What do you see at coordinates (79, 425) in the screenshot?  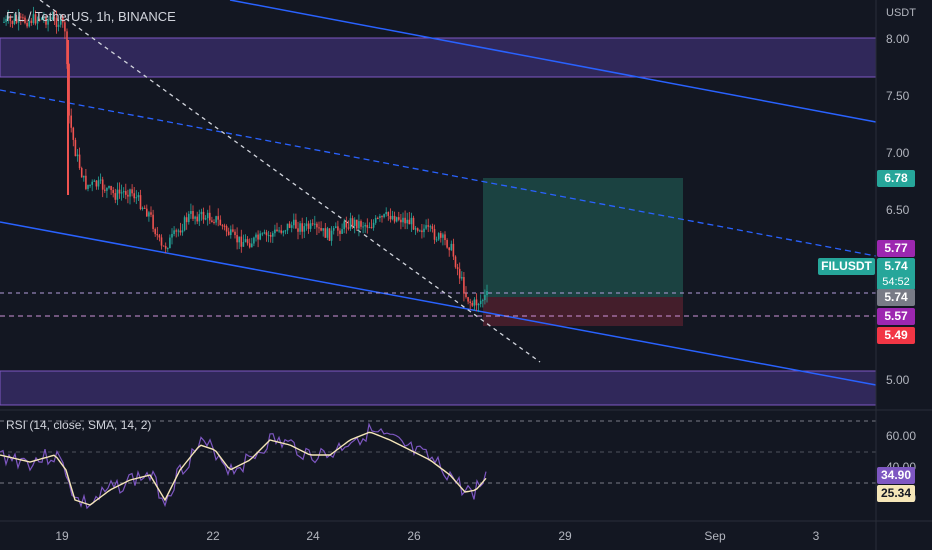 I see `rsi-indicator-label: RSI (14, close, SMA, 14, 2)` at bounding box center [79, 425].